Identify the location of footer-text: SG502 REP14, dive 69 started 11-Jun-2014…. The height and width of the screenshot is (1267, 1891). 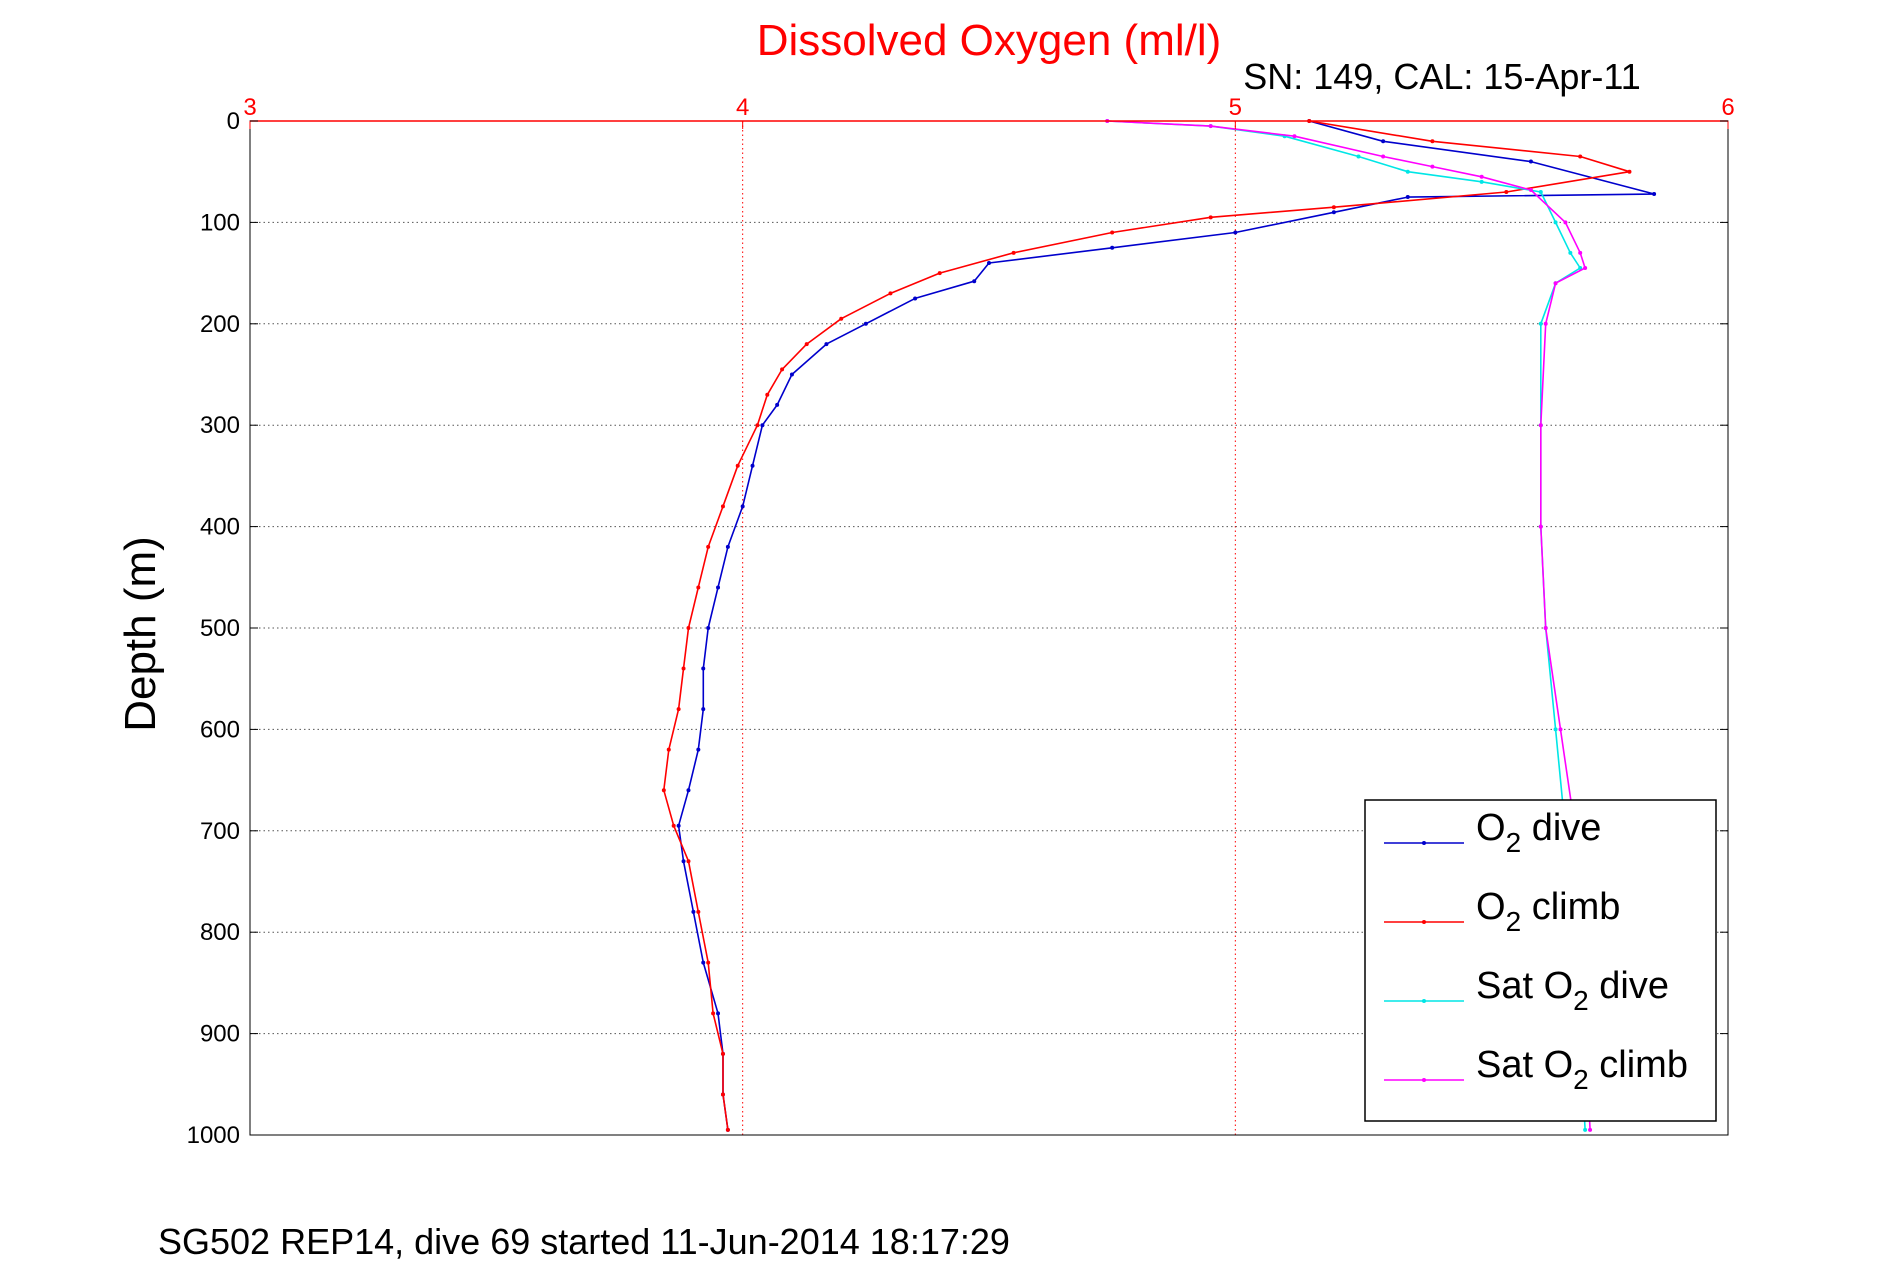
(584, 1241).